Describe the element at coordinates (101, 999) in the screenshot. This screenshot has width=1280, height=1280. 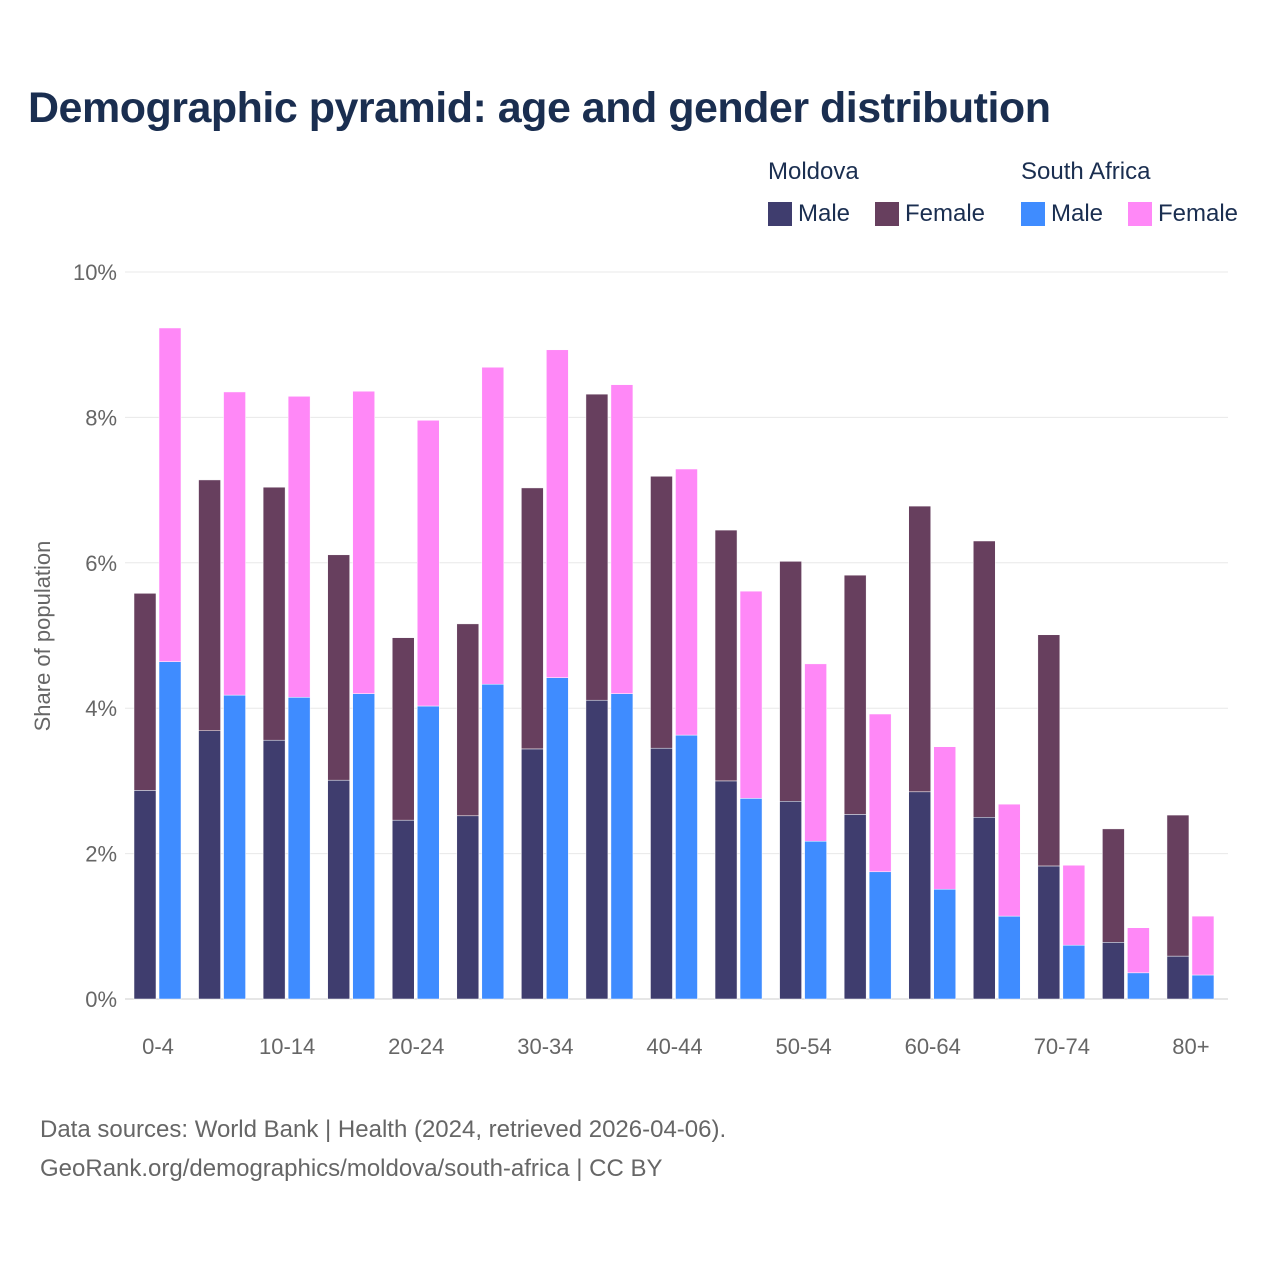
I see `y-tick-label: 0%` at that location.